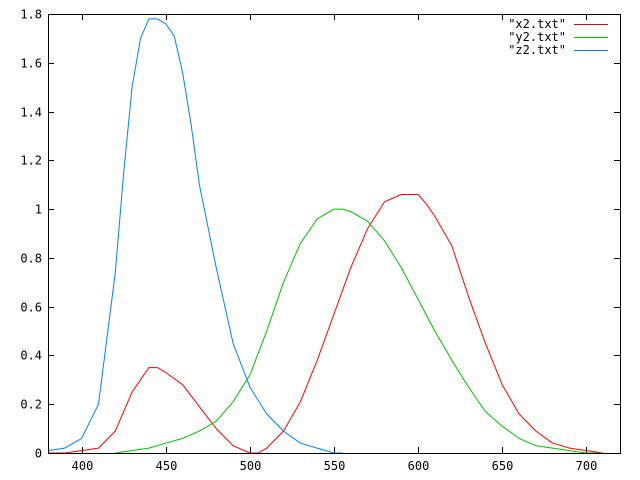  What do you see at coordinates (38, 210) in the screenshot?
I see `y-tick-label: 1` at bounding box center [38, 210].